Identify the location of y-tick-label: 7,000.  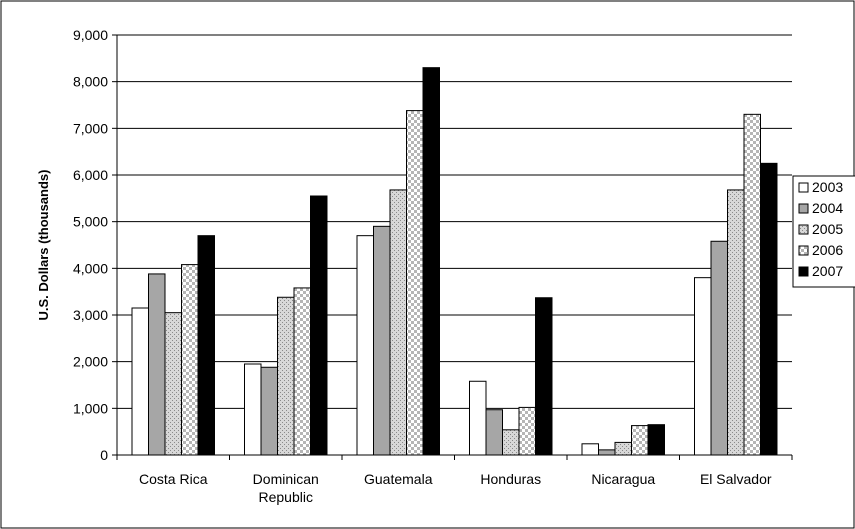
(90, 128).